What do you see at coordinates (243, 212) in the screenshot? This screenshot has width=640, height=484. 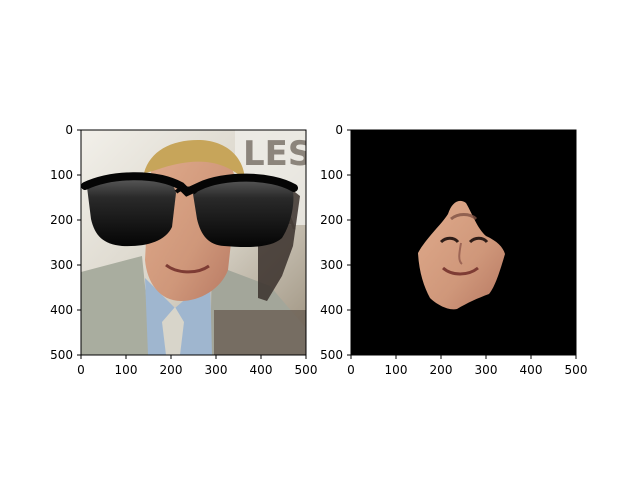 I see `right-sunglass-lens` at bounding box center [243, 212].